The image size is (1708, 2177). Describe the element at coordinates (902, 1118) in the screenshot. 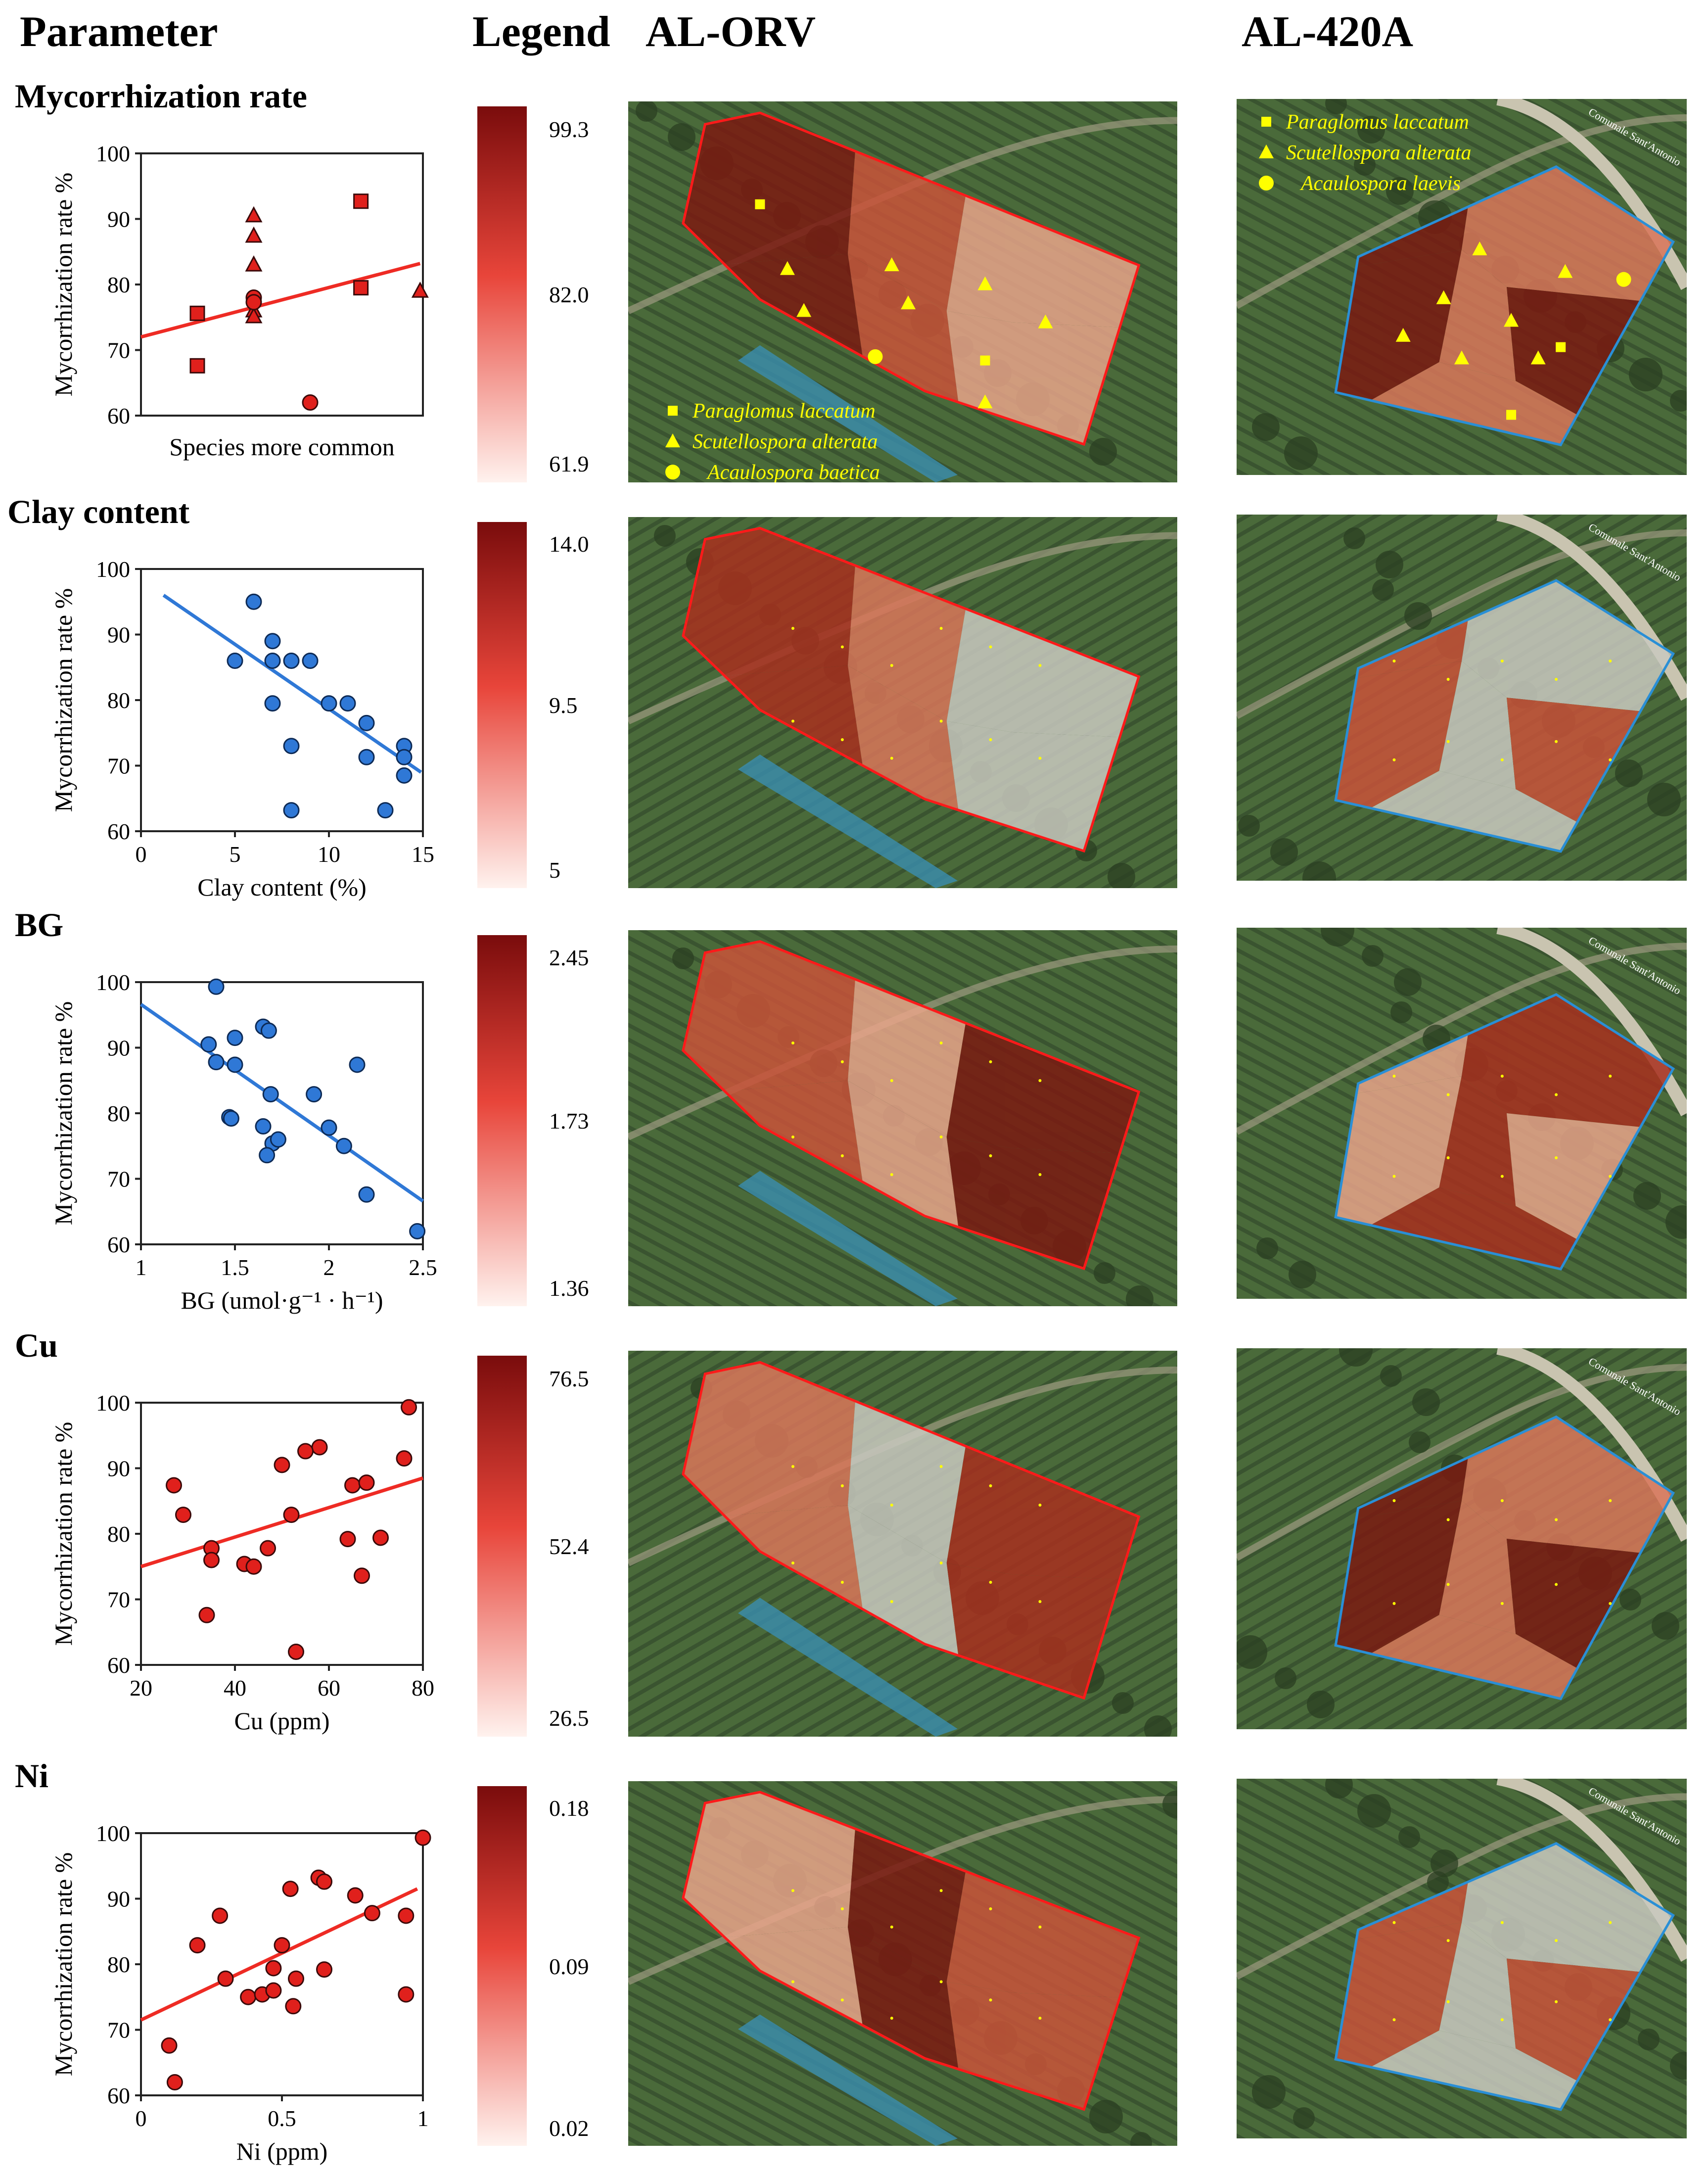

I see `map-al-orv` at that location.